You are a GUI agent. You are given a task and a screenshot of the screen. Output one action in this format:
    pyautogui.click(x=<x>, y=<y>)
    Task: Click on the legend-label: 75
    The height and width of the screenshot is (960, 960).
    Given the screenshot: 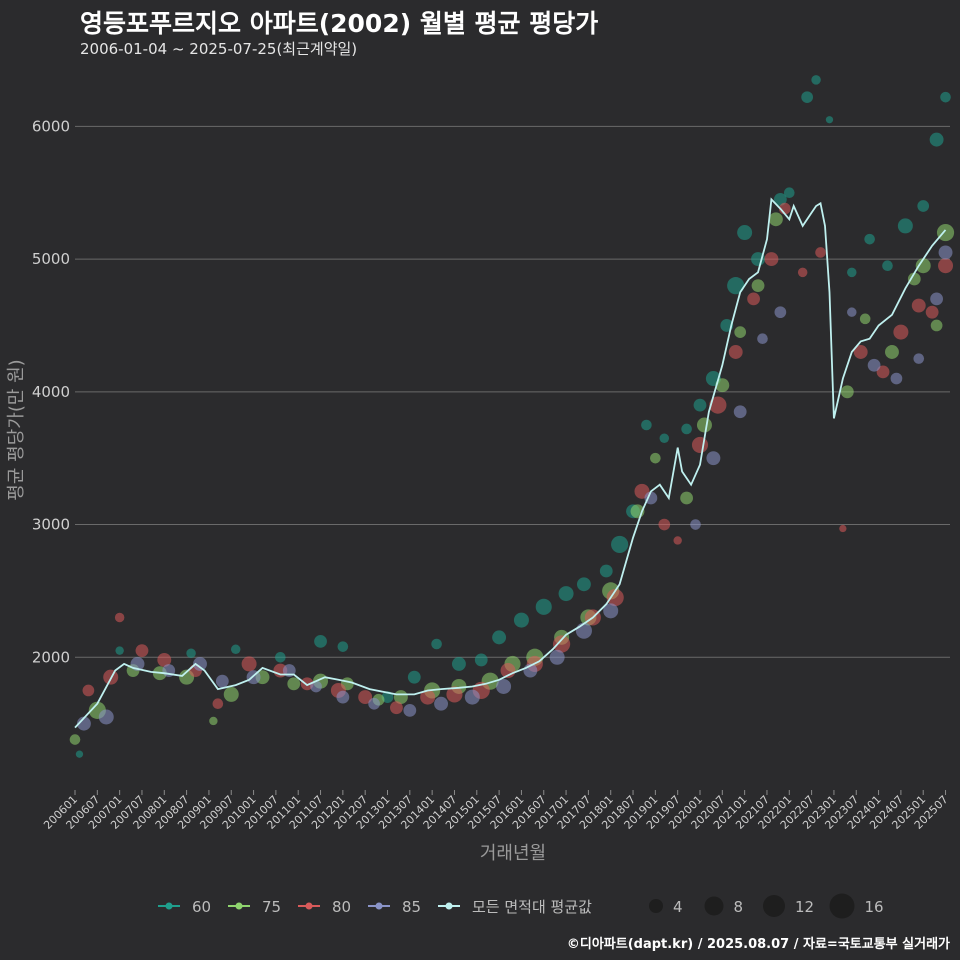 What is the action you would take?
    pyautogui.click(x=271, y=907)
    